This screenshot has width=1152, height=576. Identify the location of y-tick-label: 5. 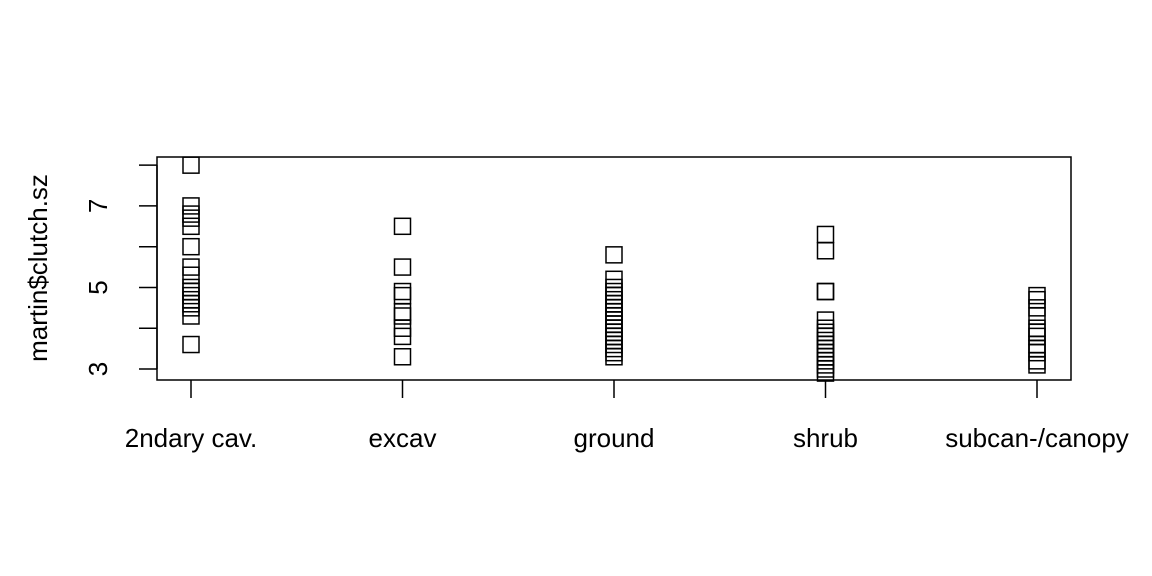
(98, 287).